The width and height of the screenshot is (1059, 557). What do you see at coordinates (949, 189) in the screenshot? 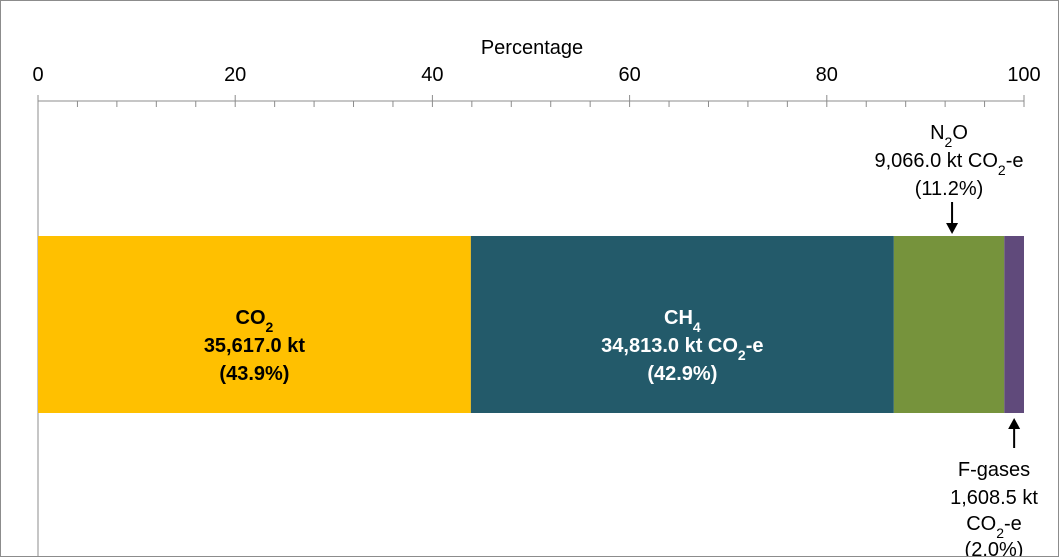
I see `n2o-percent-label: (11.2%)` at bounding box center [949, 189].